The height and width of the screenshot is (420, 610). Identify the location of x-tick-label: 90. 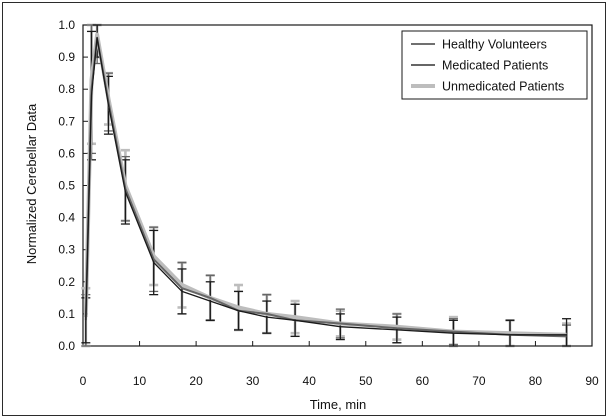
(592, 381).